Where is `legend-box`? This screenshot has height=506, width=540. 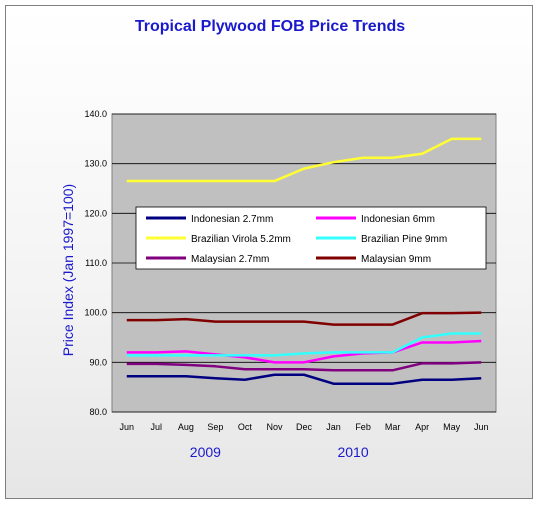 legend-box is located at coordinates (311, 238).